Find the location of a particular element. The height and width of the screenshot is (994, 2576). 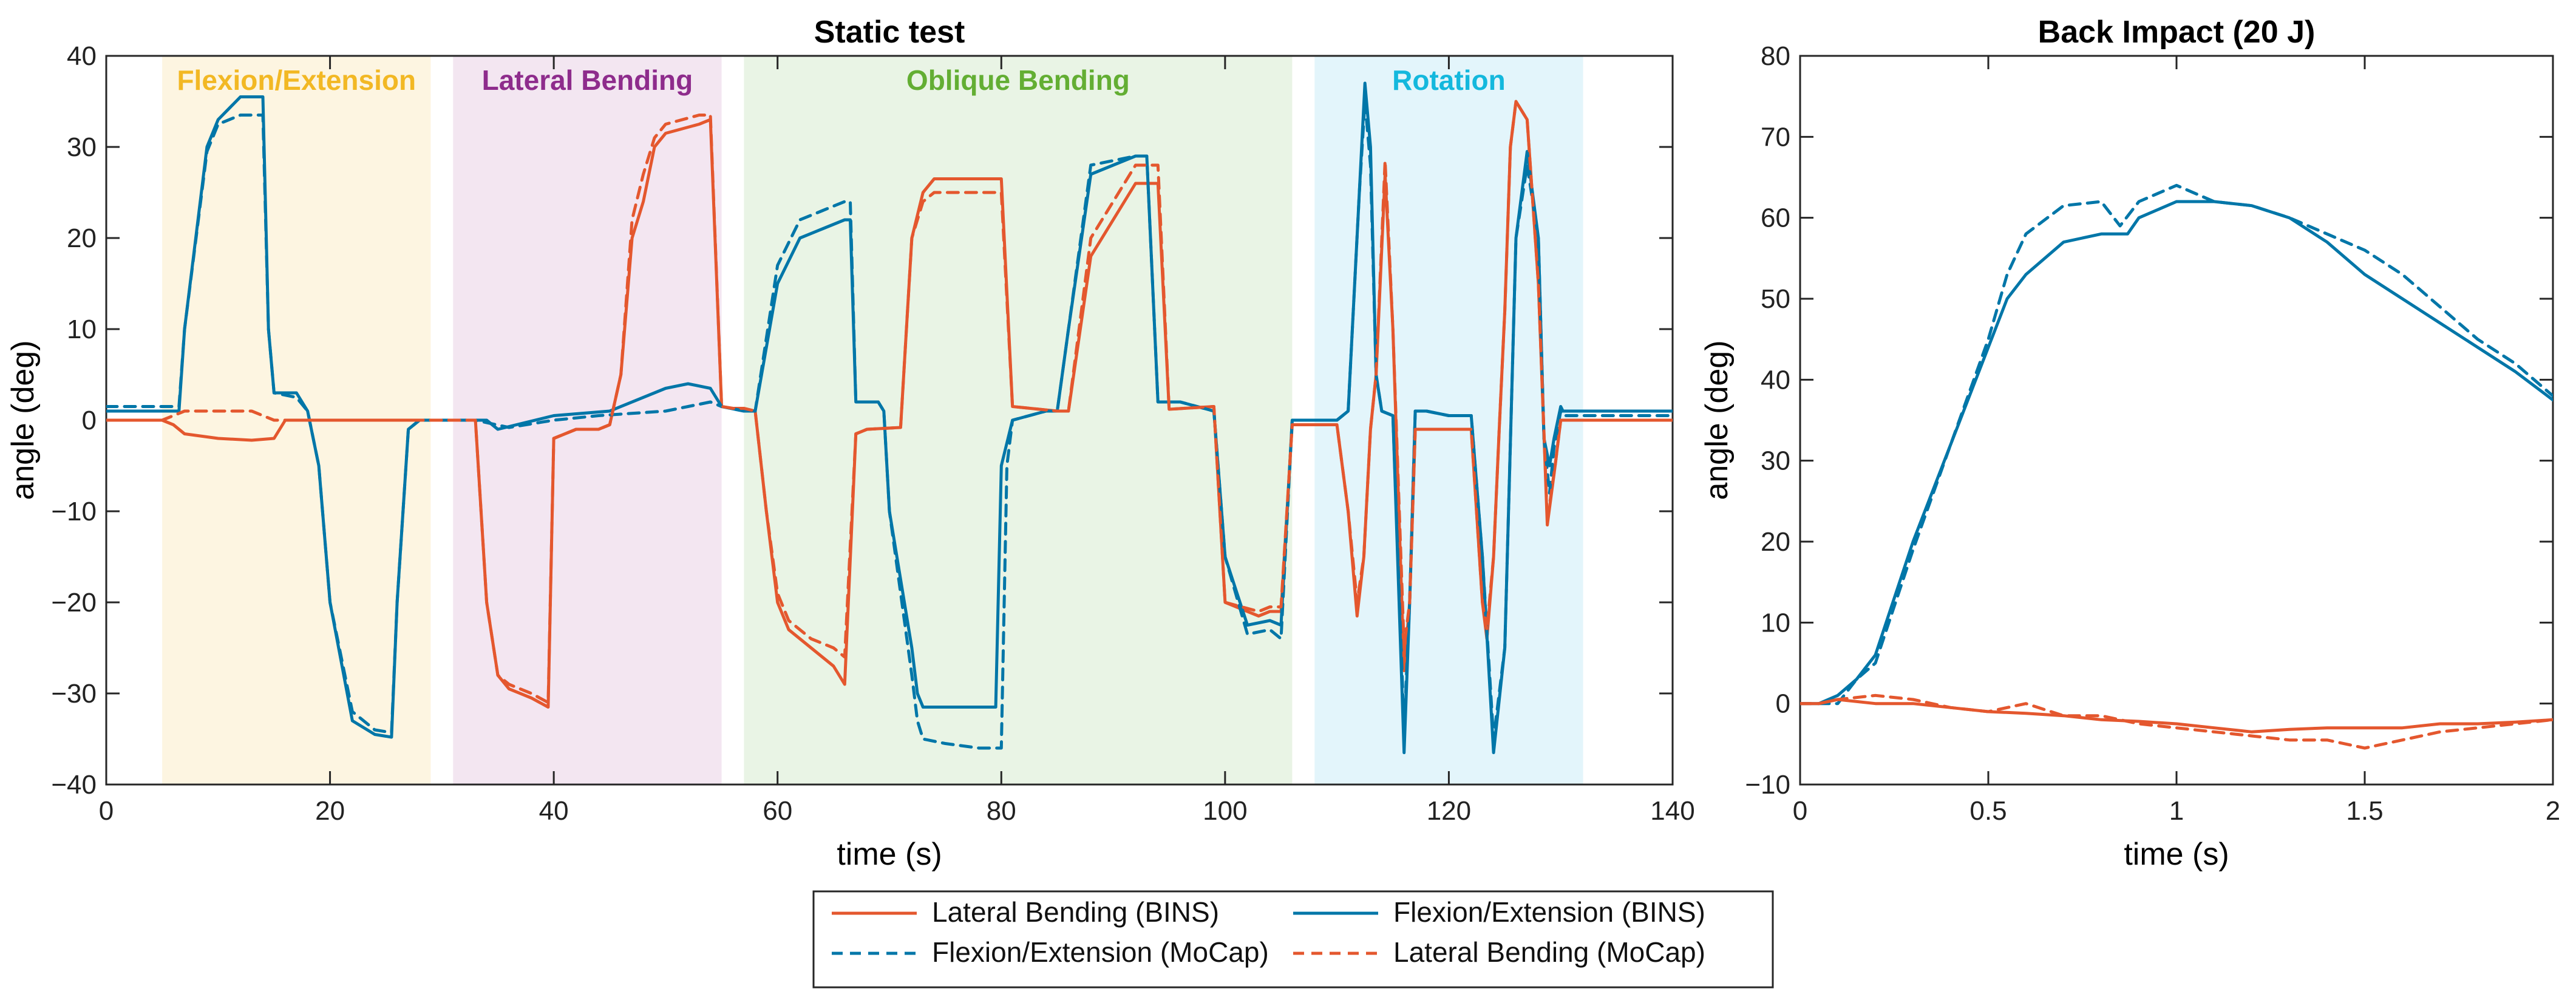

x-tick-label: 80 is located at coordinates (1001, 811).